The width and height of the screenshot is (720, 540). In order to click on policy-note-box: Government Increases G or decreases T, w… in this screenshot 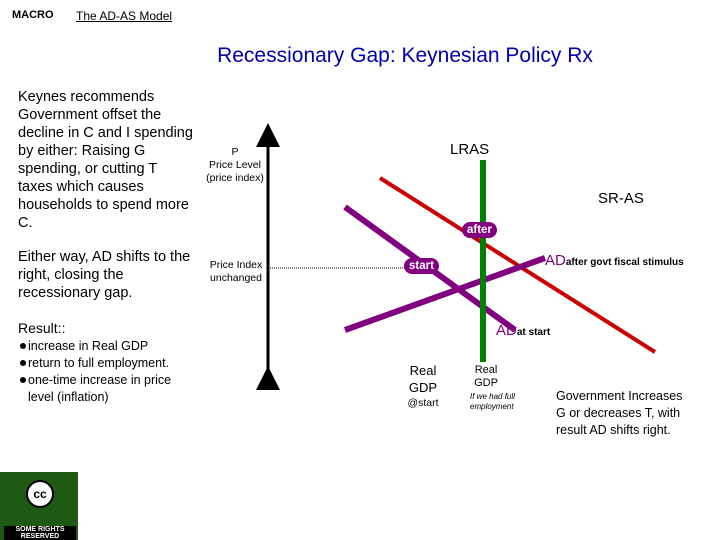, I will do `click(619, 413)`.